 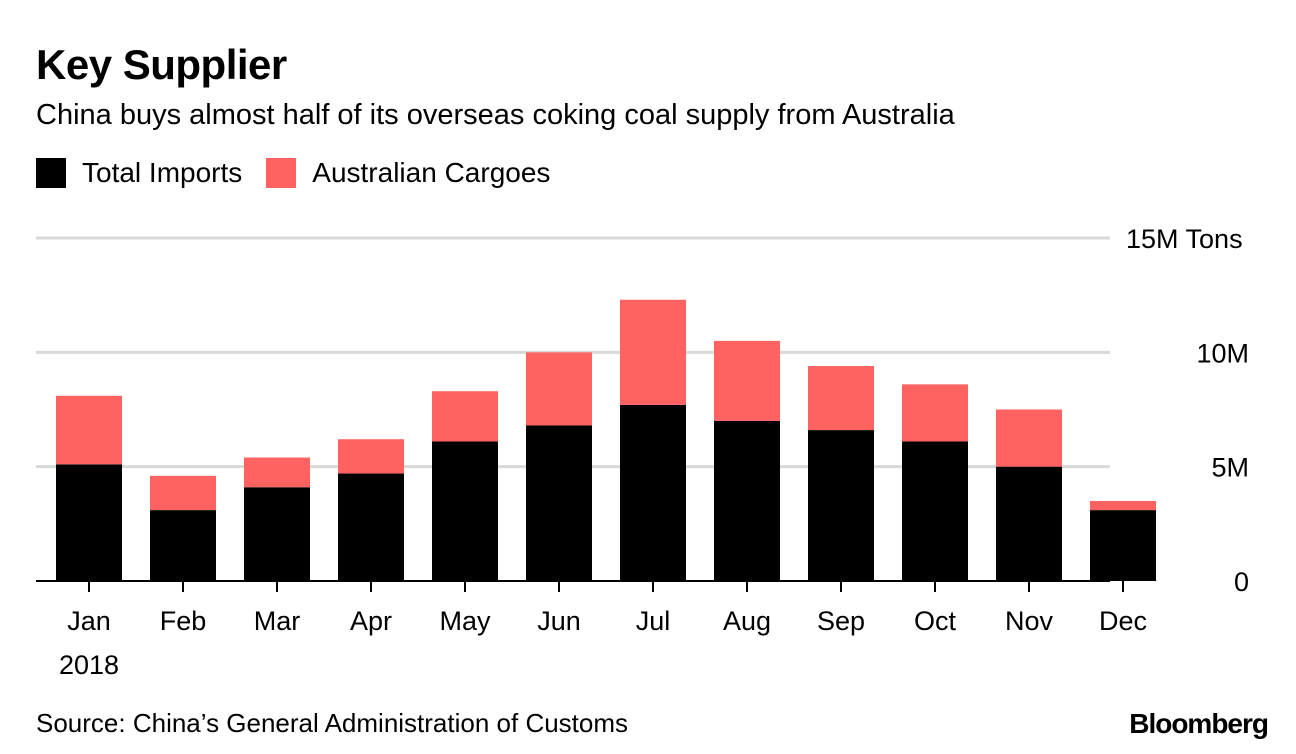 I want to click on bar-dec-total-imports, so click(x=1123, y=545).